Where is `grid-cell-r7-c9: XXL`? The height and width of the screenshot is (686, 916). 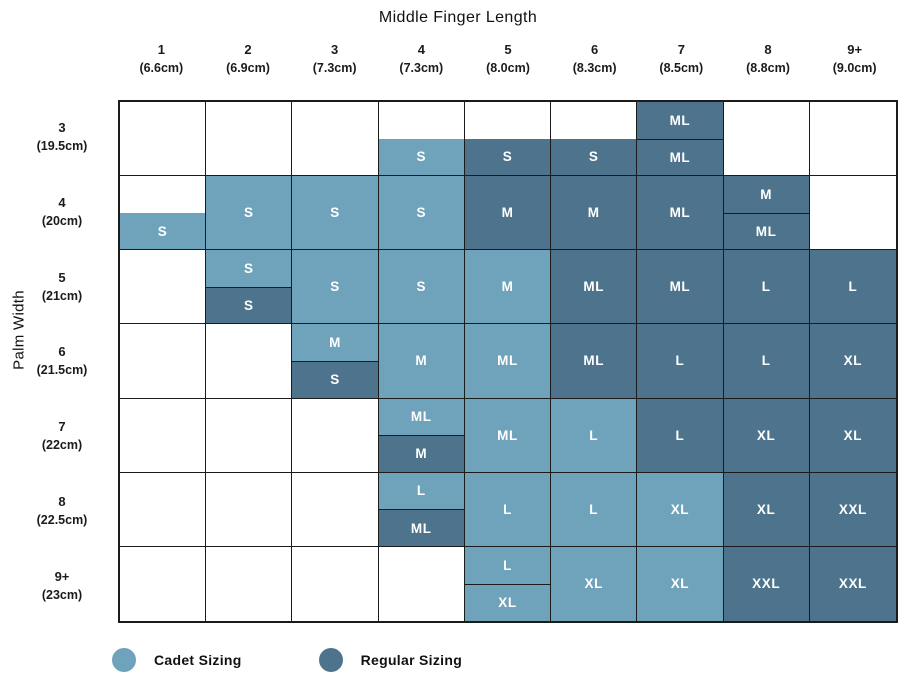
grid-cell-r7-c9: XXL is located at coordinates (852, 583).